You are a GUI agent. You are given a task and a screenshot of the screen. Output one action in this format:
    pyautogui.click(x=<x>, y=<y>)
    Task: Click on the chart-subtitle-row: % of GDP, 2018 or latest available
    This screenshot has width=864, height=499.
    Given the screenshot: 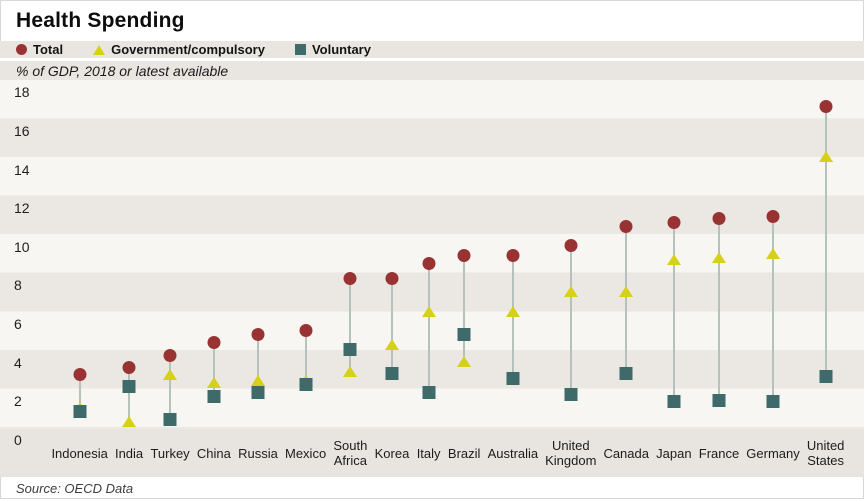 What is the action you would take?
    pyautogui.click(x=432, y=70)
    